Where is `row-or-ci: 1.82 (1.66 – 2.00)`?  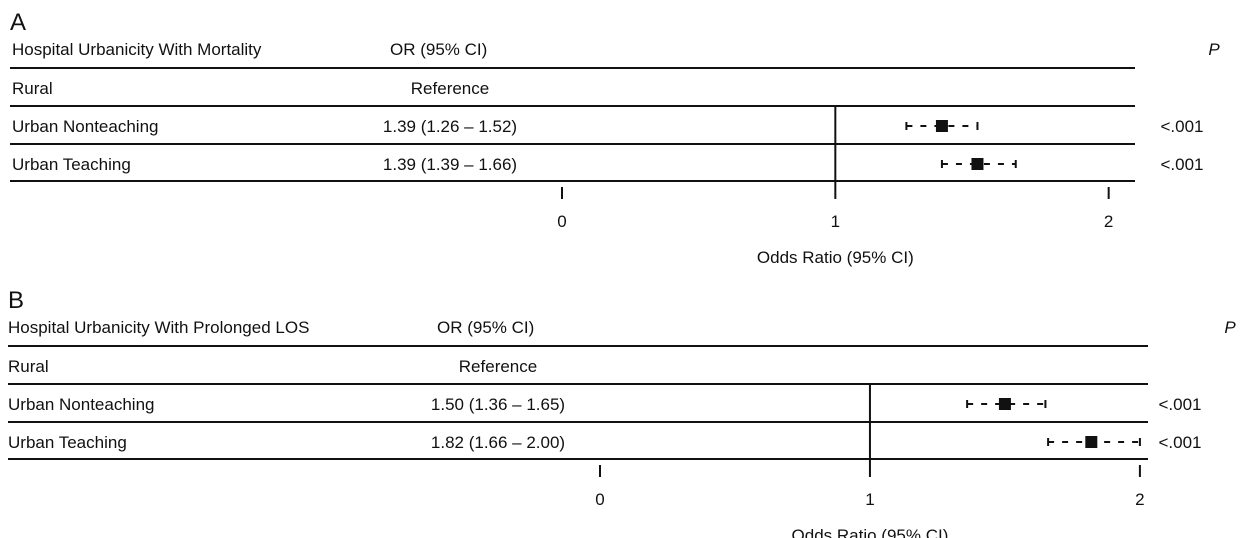 row-or-ci: 1.82 (1.66 – 2.00) is located at coordinates (498, 442).